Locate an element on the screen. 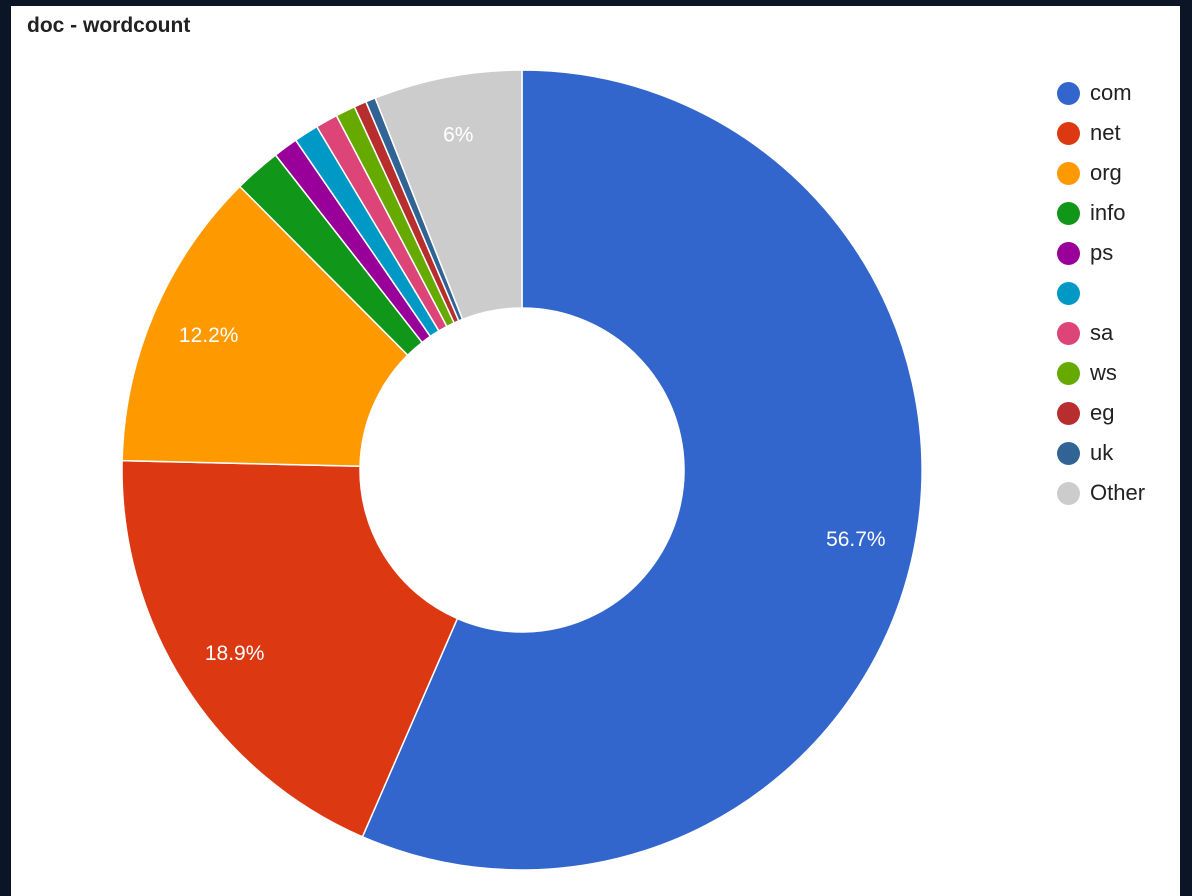  legend-item-sa: sa is located at coordinates (1101, 333).